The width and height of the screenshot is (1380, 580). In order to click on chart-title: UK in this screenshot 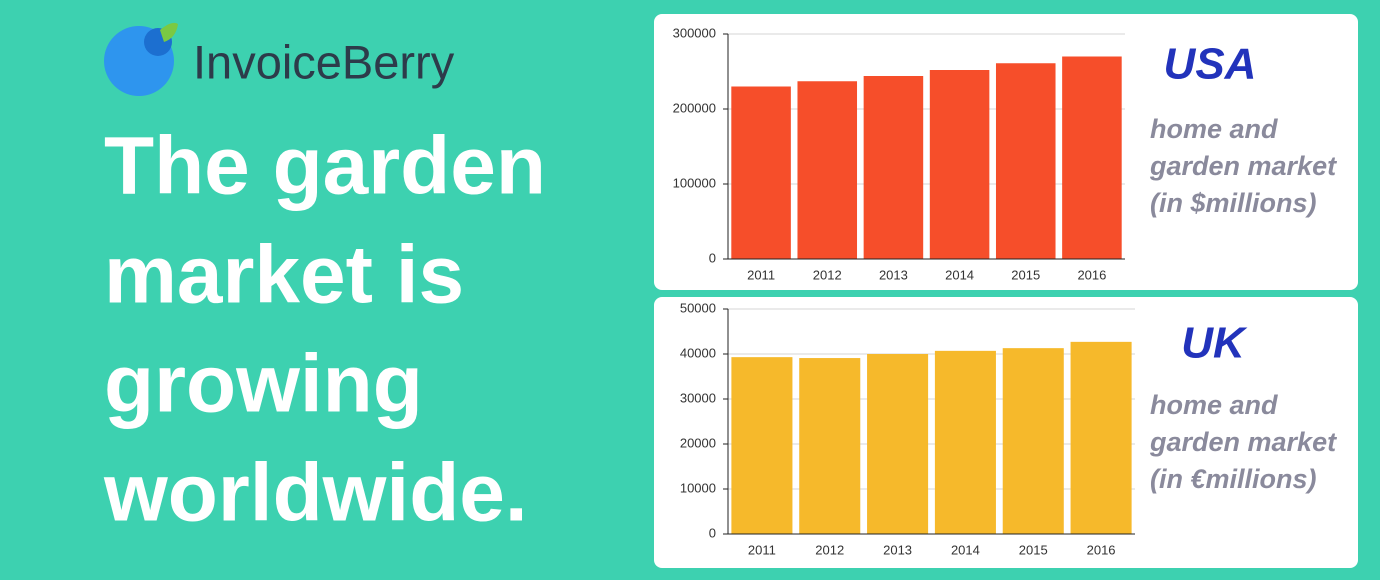, I will do `click(1214, 343)`.